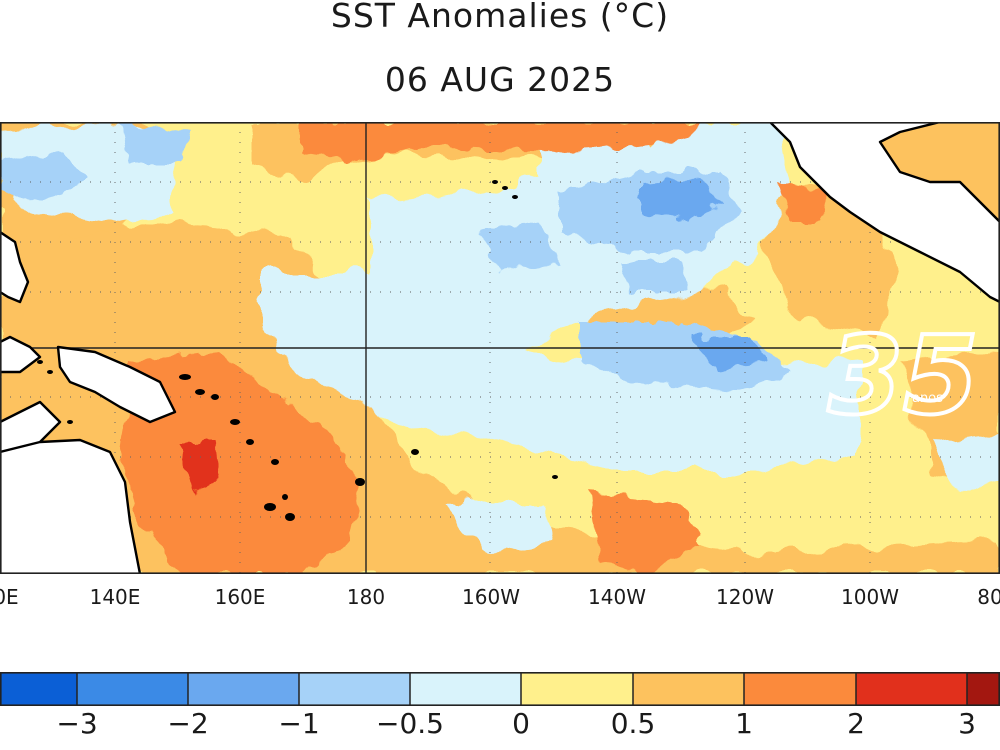 Image resolution: width=1000 pixels, height=750 pixels. I want to click on watermark-subtext: anos, so click(927, 398).